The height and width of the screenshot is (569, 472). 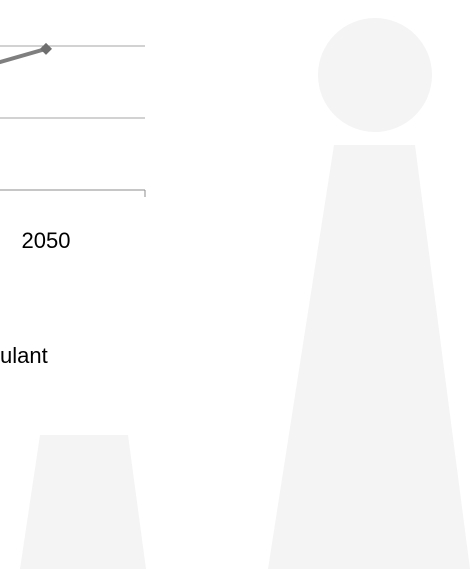 What do you see at coordinates (23, 55) in the screenshot?
I see `series-line` at bounding box center [23, 55].